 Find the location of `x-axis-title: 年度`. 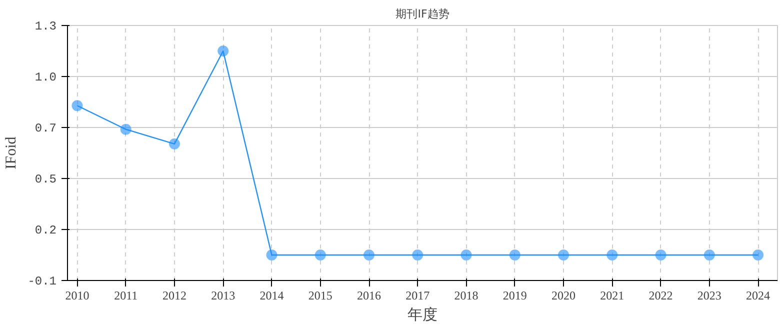

x-axis-title: 年度 is located at coordinates (423, 315).